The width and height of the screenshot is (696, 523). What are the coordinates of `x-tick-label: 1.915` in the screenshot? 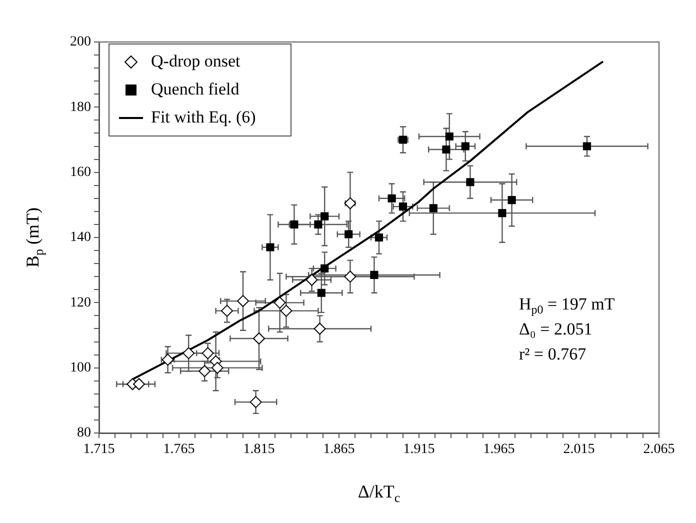 It's located at (419, 450).